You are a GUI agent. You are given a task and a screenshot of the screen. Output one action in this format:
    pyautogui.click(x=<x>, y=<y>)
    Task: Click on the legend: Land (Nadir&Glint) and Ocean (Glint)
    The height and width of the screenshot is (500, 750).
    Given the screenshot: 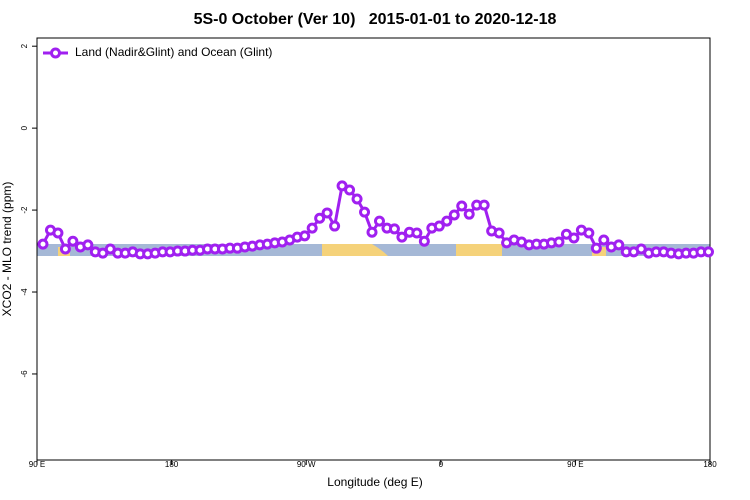 What is the action you would take?
    pyautogui.click(x=157, y=52)
    